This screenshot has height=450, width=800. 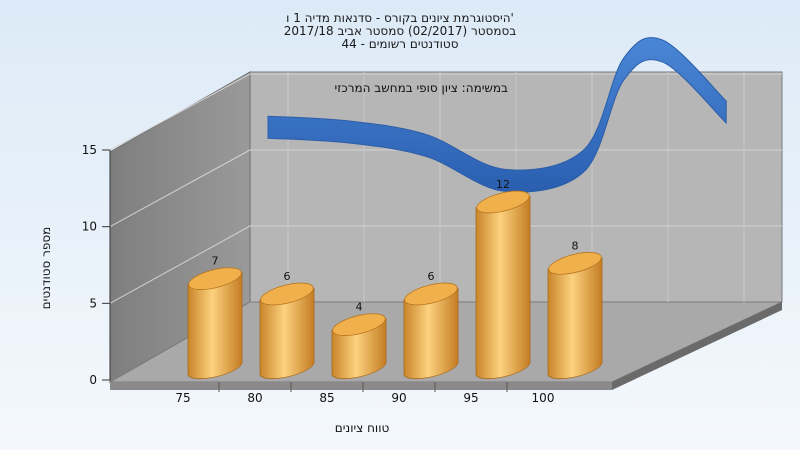 What do you see at coordinates (575, 245) in the screenshot?
I see `data-label: 8` at bounding box center [575, 245].